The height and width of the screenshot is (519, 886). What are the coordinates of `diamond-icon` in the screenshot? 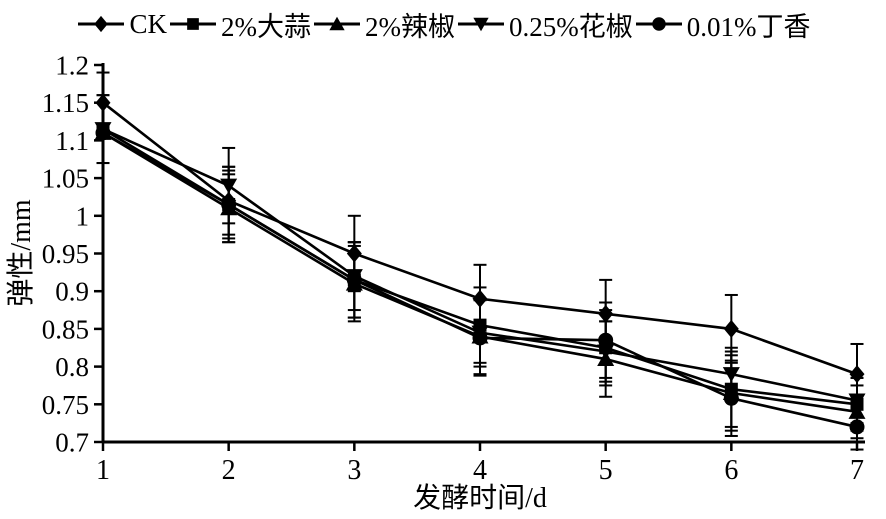 It's located at (101, 24).